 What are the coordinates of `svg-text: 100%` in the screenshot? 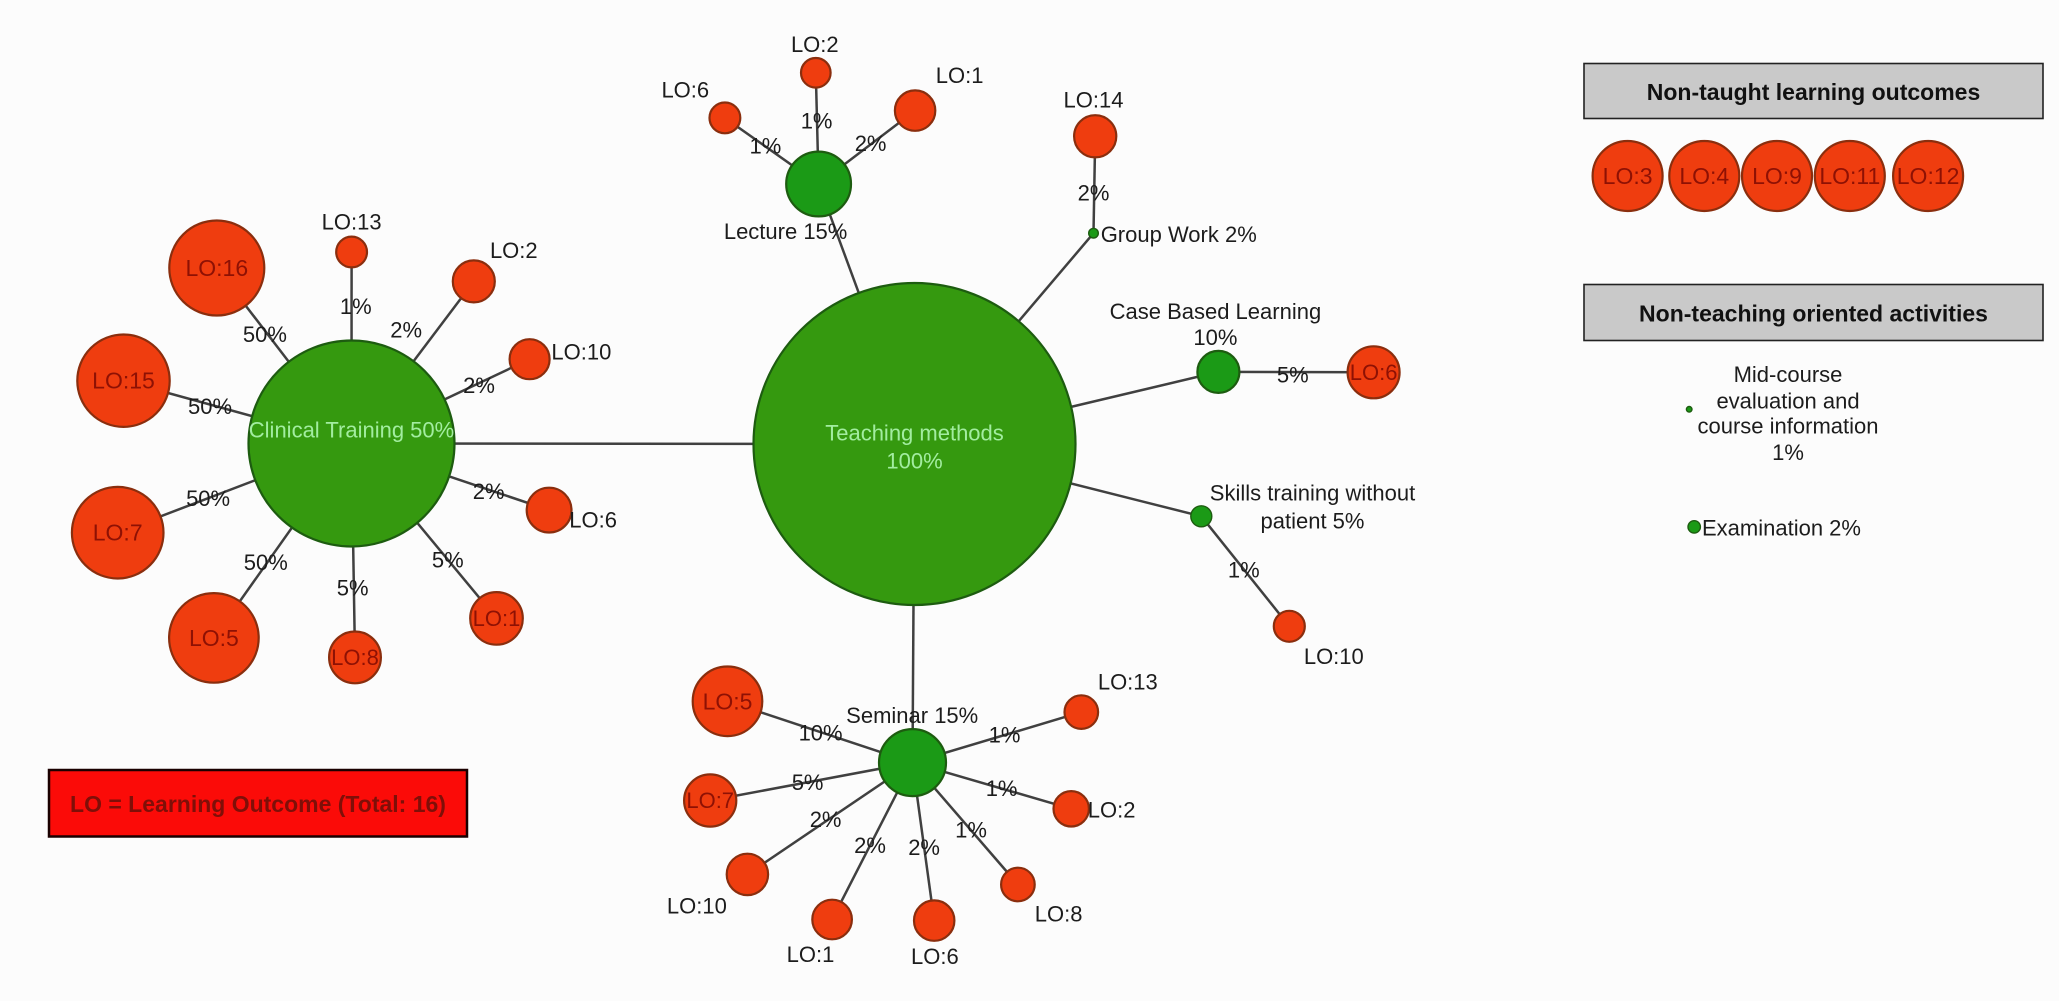 It's located at (914, 461).